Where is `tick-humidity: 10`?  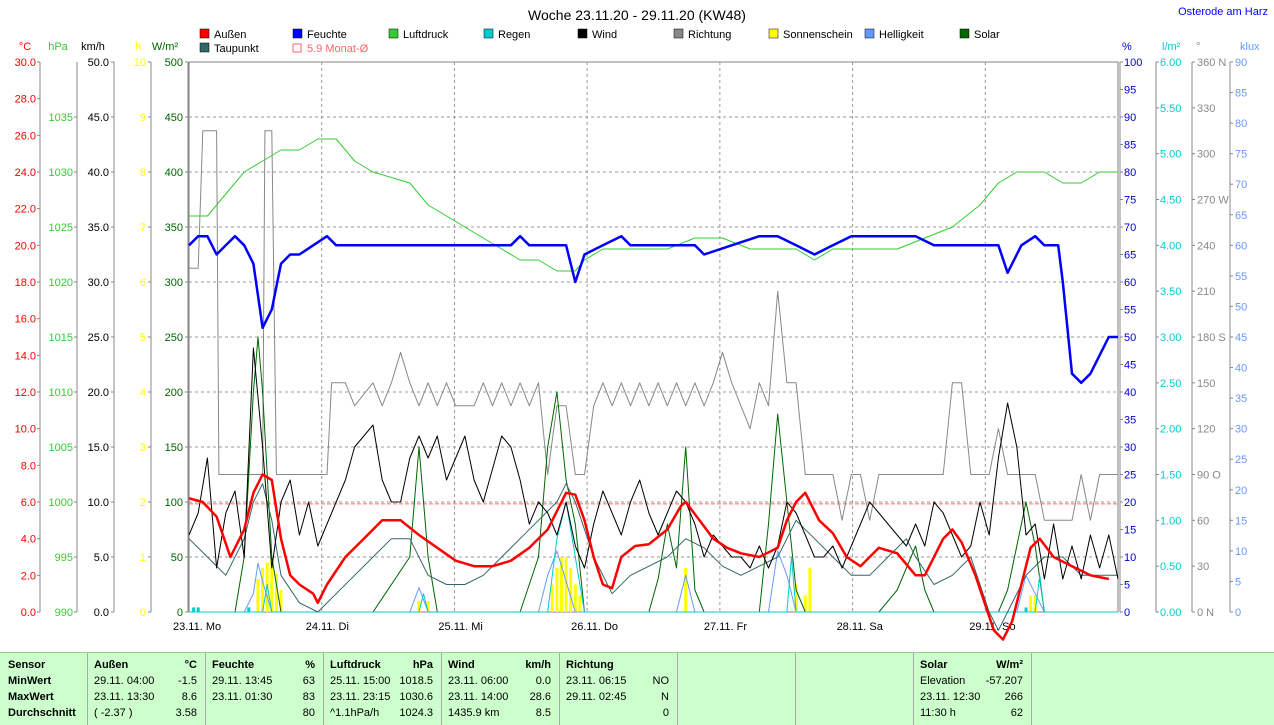
tick-humidity: 10 is located at coordinates (1130, 558).